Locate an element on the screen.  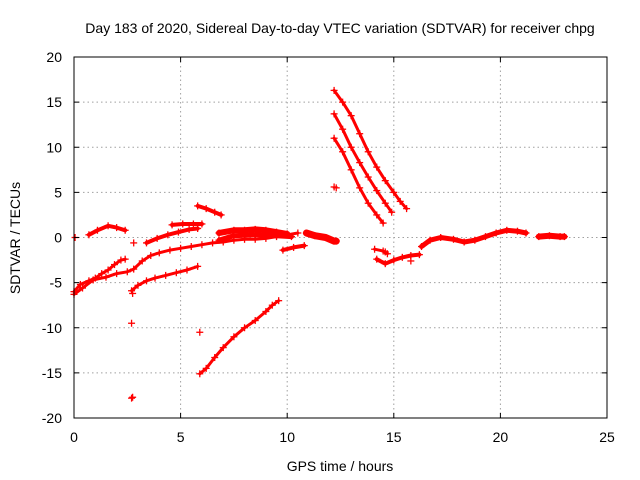
series-arc-left-bump is located at coordinates (107, 230).